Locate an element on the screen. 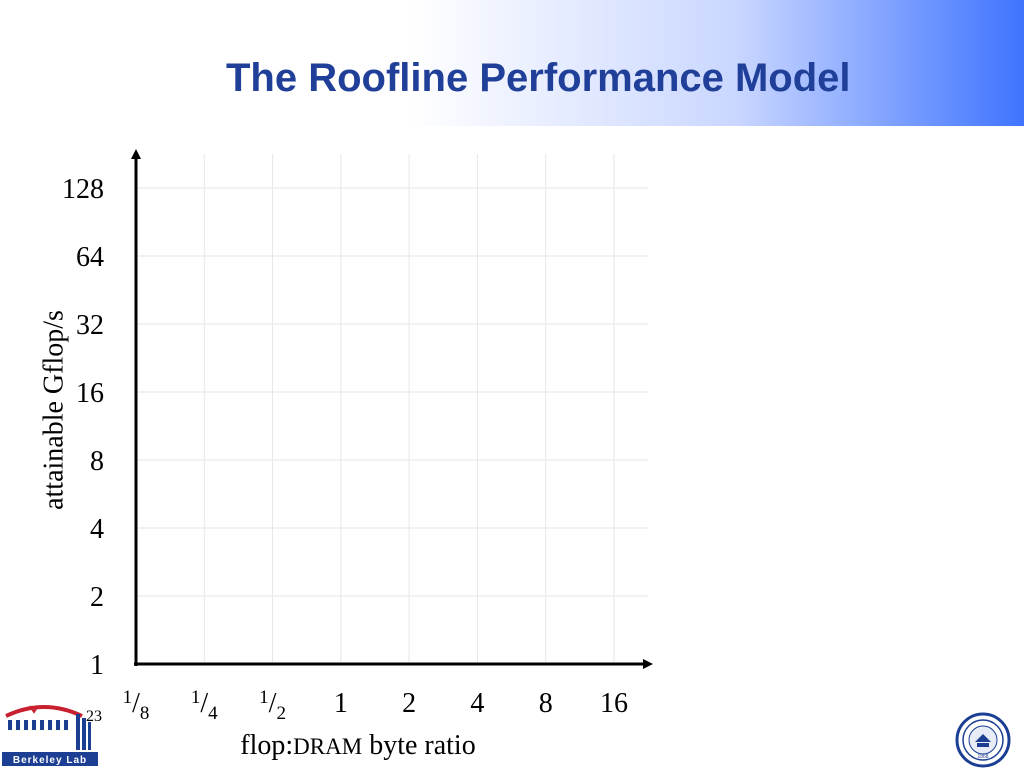  slide-number: 23 is located at coordinates (94, 716).